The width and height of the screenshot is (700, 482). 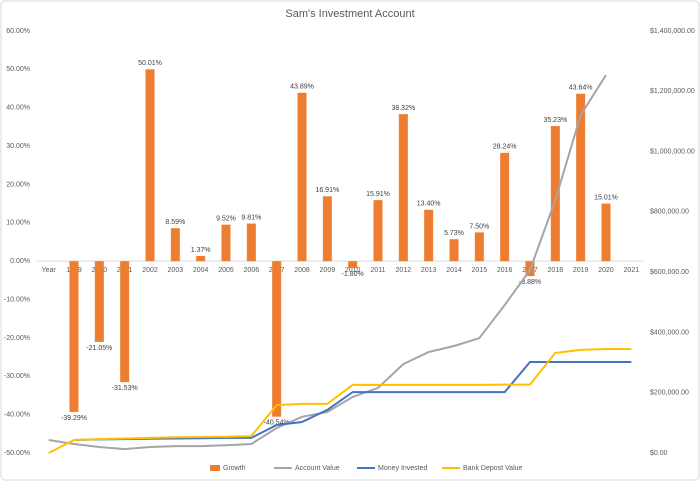 I want to click on y-tick-label: 10.00%, so click(x=18, y=223).